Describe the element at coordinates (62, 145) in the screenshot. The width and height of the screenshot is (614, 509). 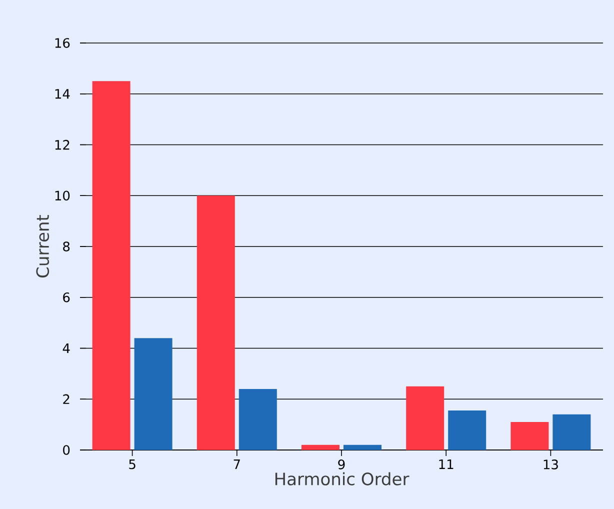
I see `y-tick-label: 12` at that location.